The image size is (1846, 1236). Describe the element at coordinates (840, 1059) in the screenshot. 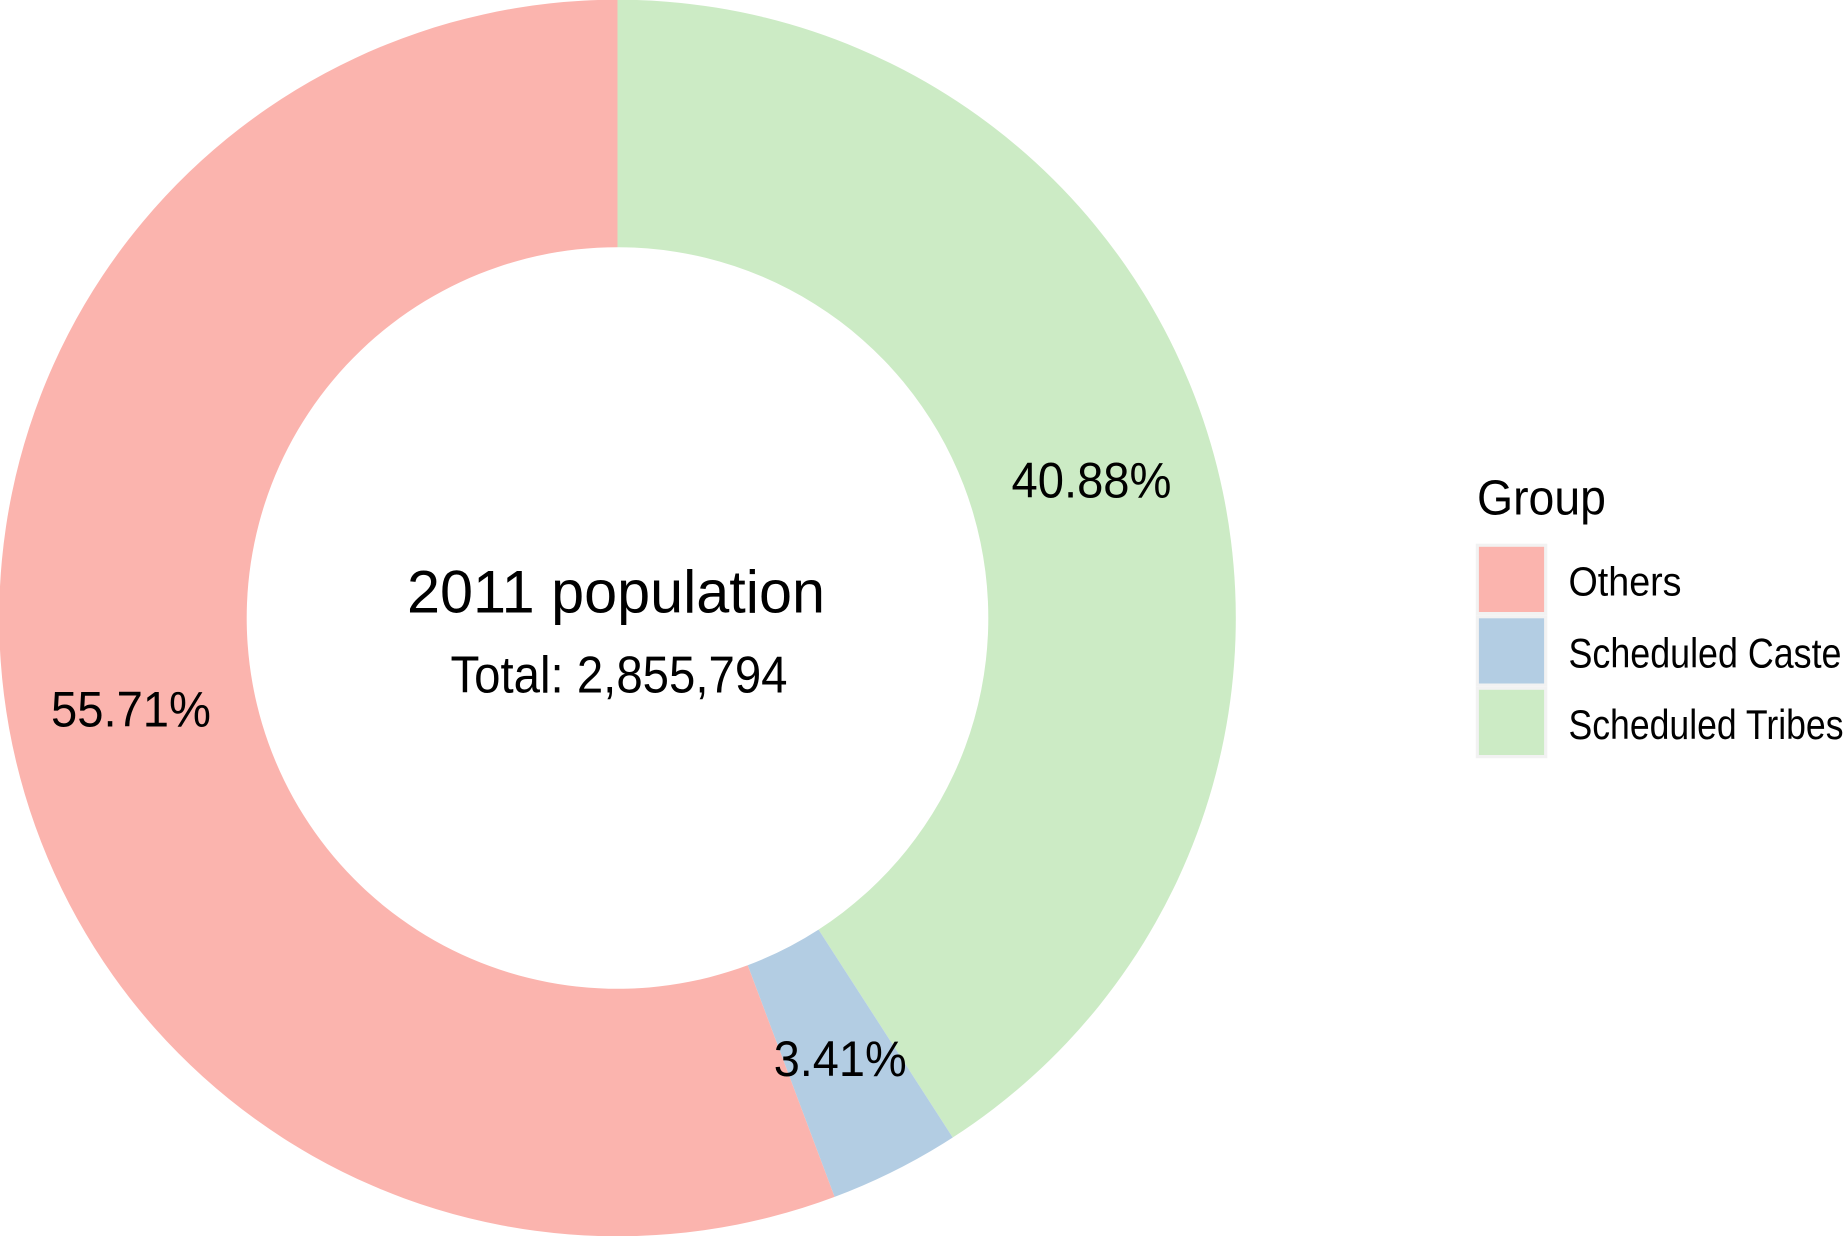

I see `svg-text: 3.41%` at that location.